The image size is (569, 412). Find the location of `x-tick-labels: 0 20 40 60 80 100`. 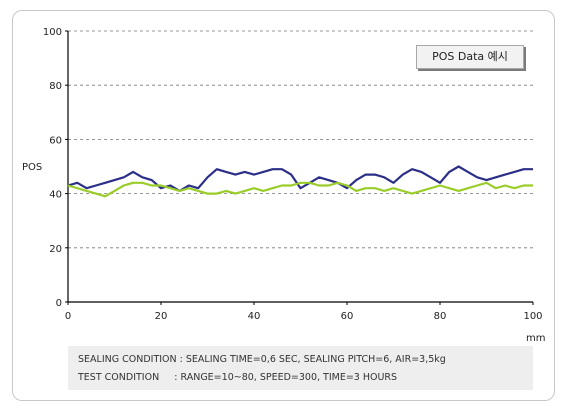

x-tick-labels: 0 20 40 60 80 100 is located at coordinates (304, 316).